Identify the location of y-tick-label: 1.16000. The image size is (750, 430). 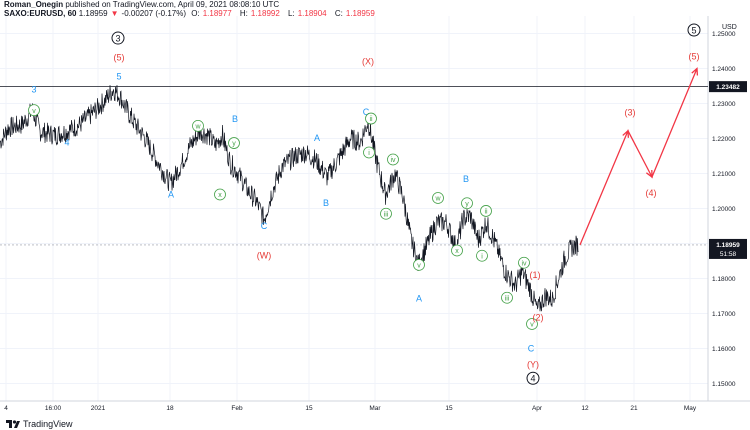
(724, 349).